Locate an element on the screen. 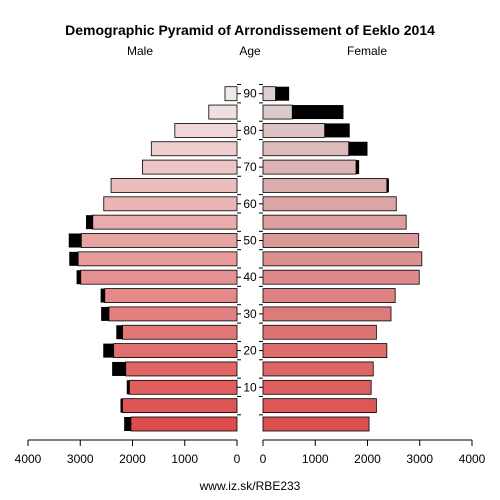 Image resolution: width=500 pixels, height=500 pixels. female-label: Female is located at coordinates (367, 51).